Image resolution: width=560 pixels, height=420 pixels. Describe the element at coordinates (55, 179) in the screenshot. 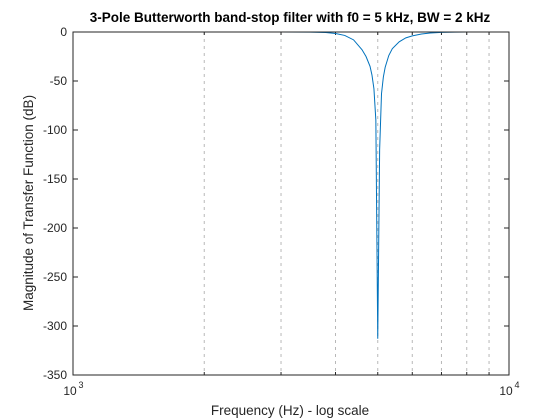

I see `y-tick-label: -150` at that location.